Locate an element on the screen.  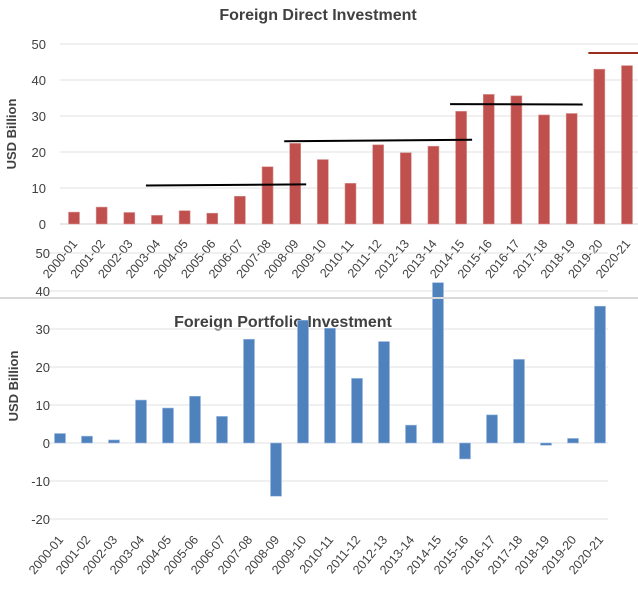
y-tick-label: -10 is located at coordinates (40, 481).